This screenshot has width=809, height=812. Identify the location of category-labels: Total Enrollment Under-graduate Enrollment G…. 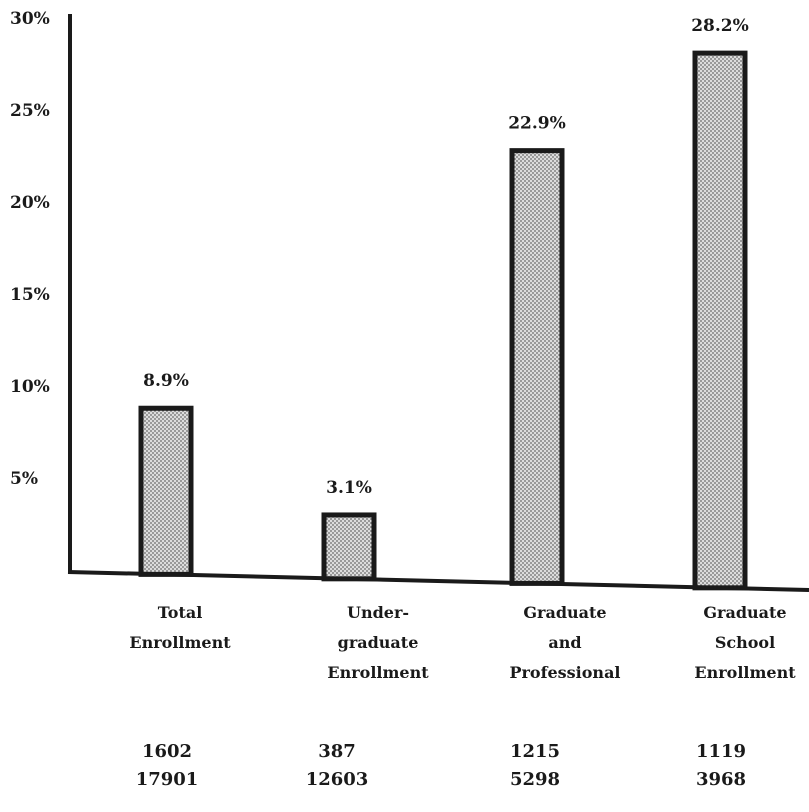
(462, 642).